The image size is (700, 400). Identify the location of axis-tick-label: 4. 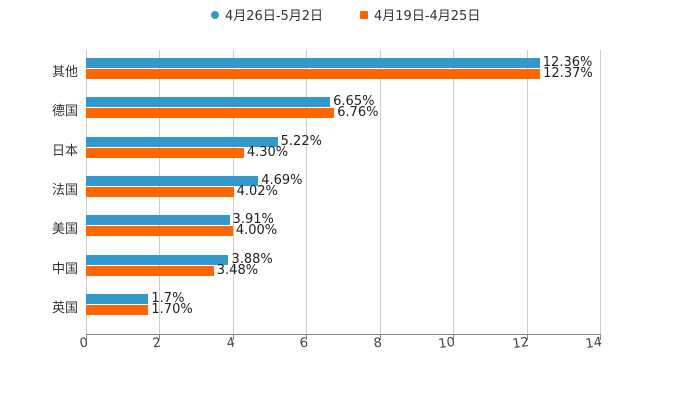
(230, 343).